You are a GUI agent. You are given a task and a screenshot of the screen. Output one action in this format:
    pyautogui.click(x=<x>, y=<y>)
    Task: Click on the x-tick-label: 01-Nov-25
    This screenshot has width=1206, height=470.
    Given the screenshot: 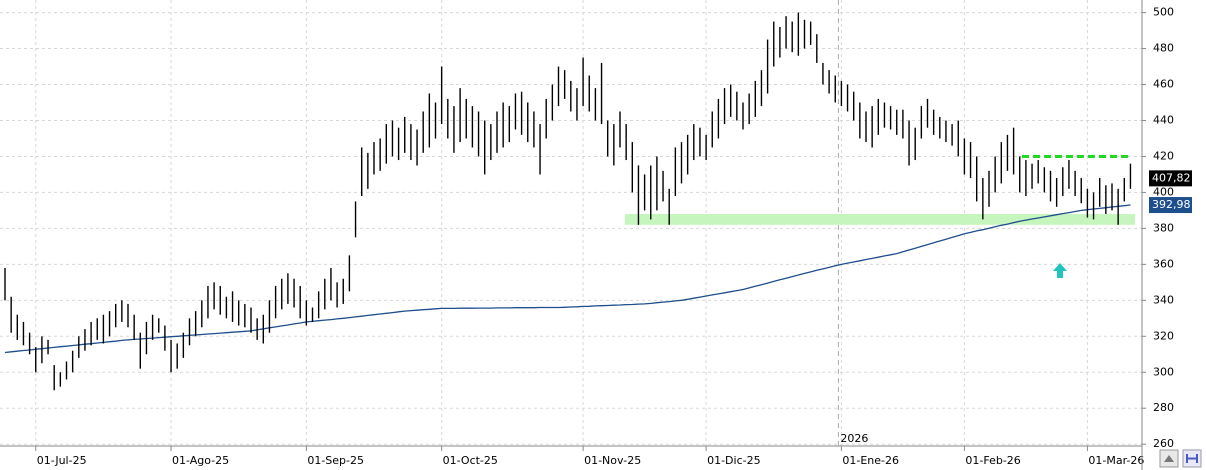 What is the action you would take?
    pyautogui.click(x=612, y=460)
    